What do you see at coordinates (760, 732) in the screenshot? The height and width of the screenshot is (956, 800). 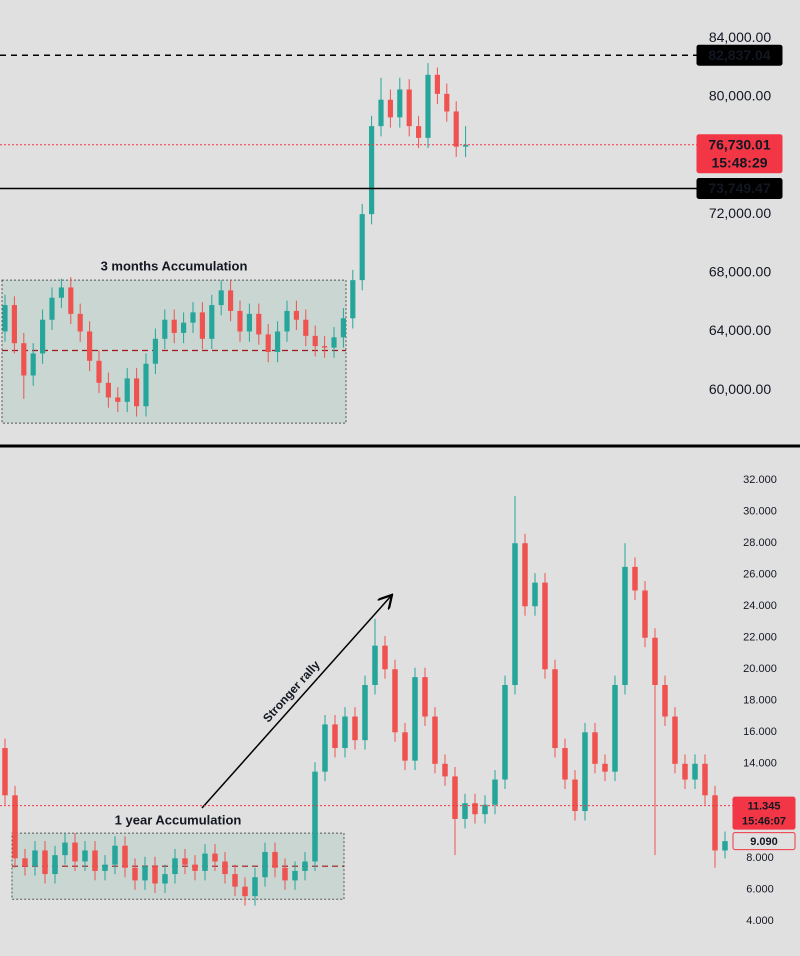 I see `y-tick-label: 16.000` at bounding box center [760, 732].